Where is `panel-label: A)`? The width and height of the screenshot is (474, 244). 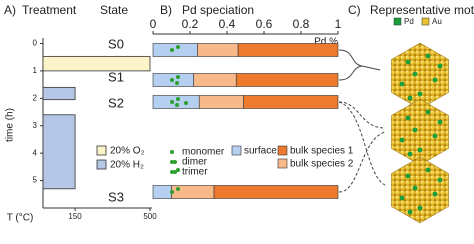
panel-label: A) is located at coordinates (10, 10).